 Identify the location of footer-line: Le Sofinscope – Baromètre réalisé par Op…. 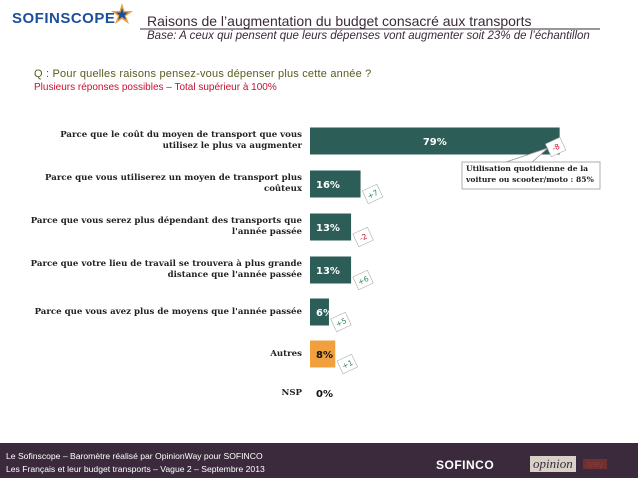
(134, 456).